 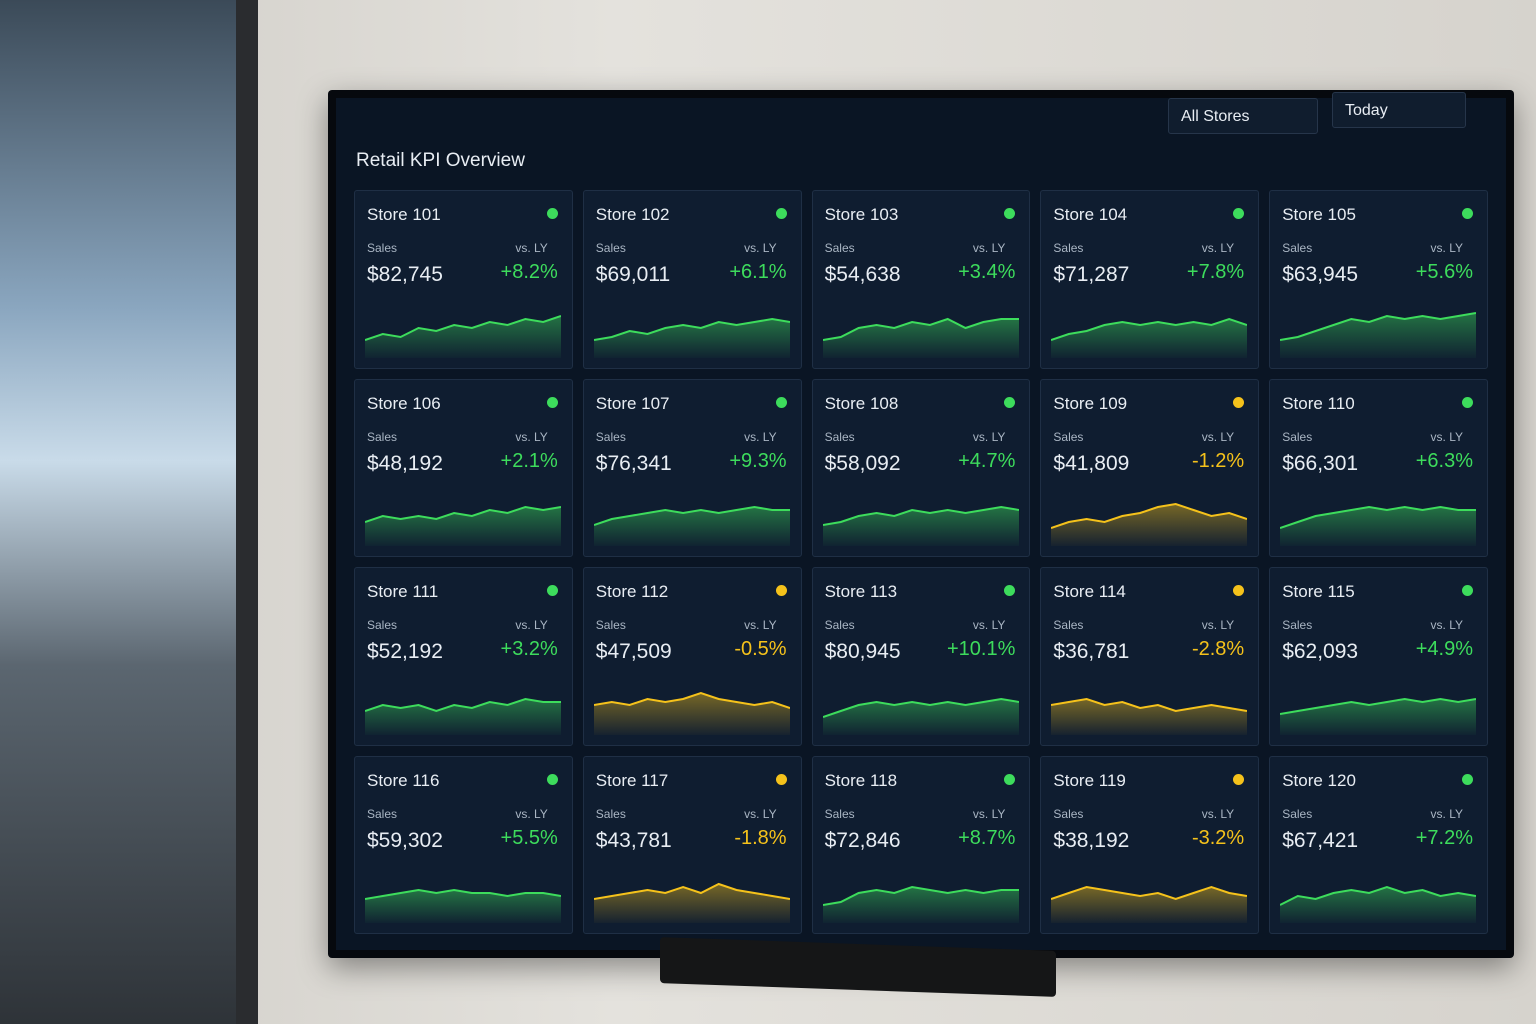 What do you see at coordinates (405, 463) in the screenshot?
I see `sales-value: $48,192` at bounding box center [405, 463].